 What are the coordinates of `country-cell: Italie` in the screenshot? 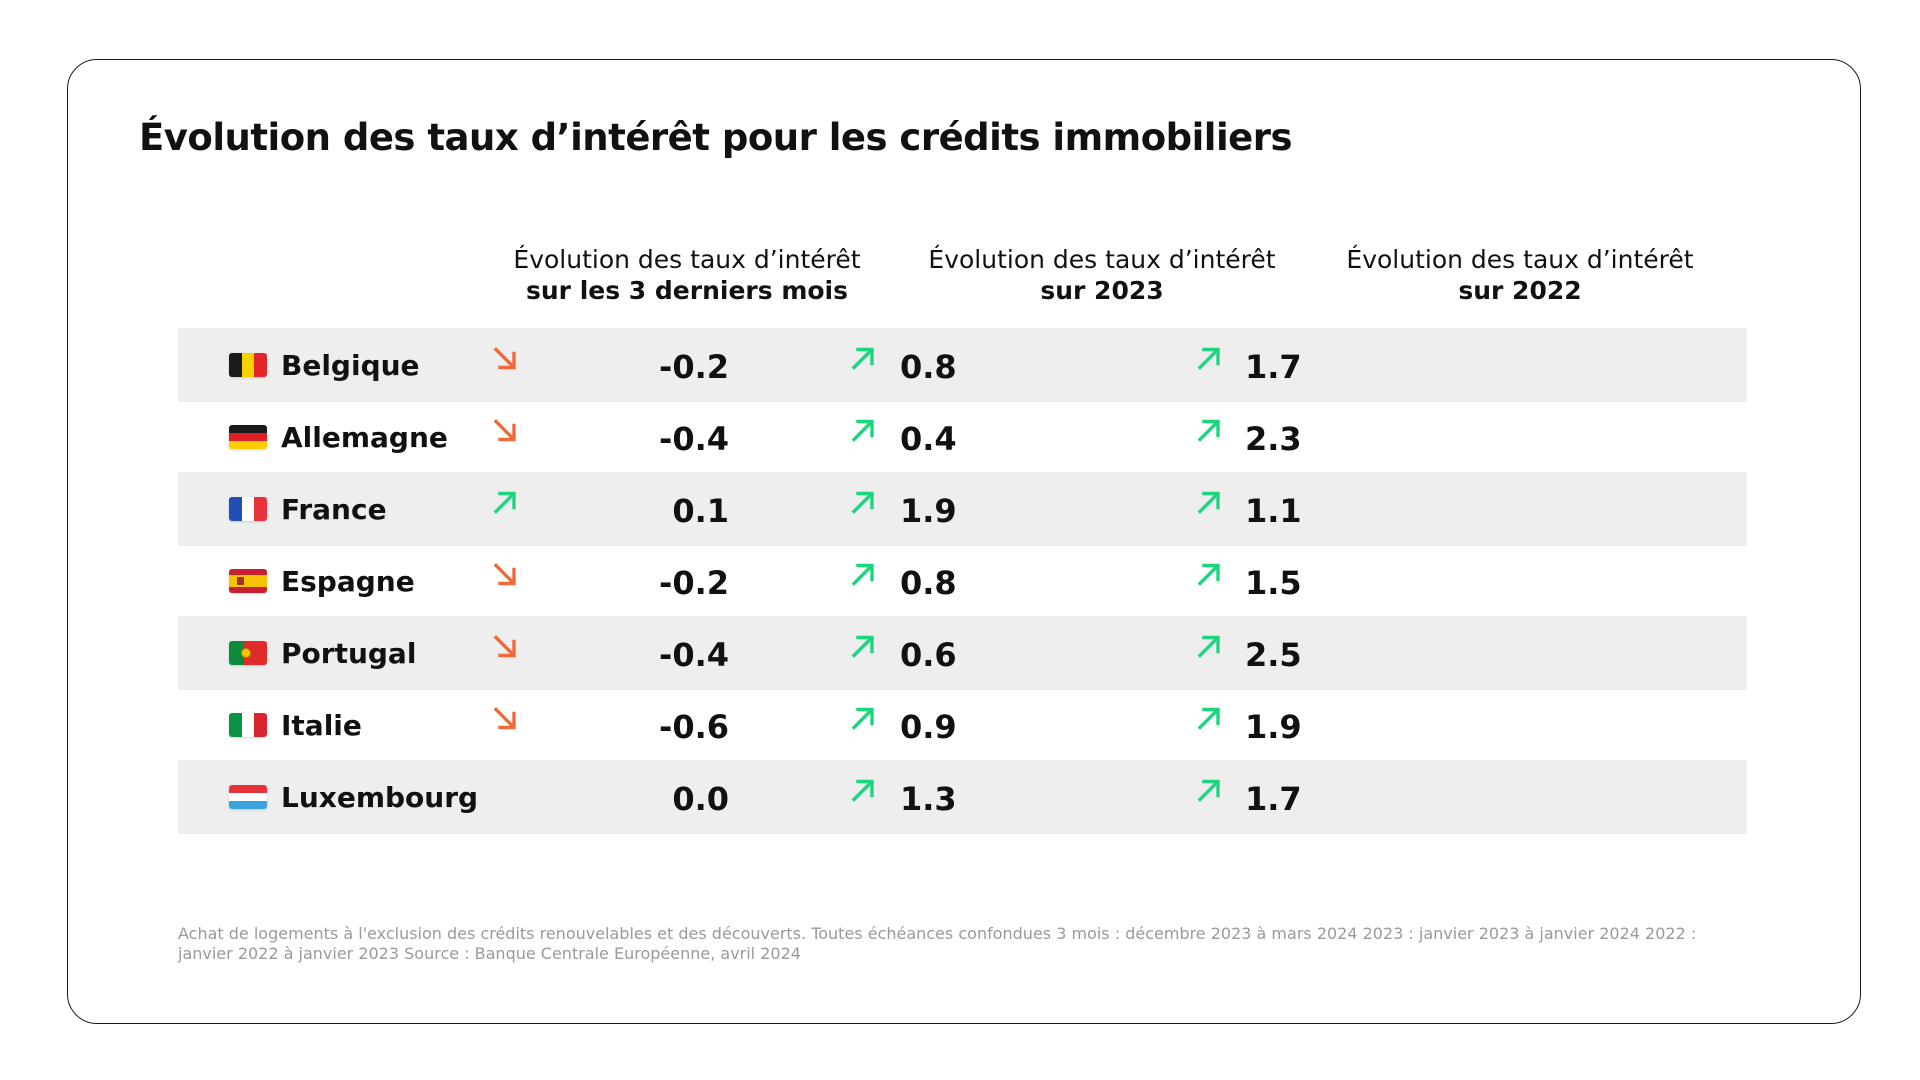 It's located at (295, 725).